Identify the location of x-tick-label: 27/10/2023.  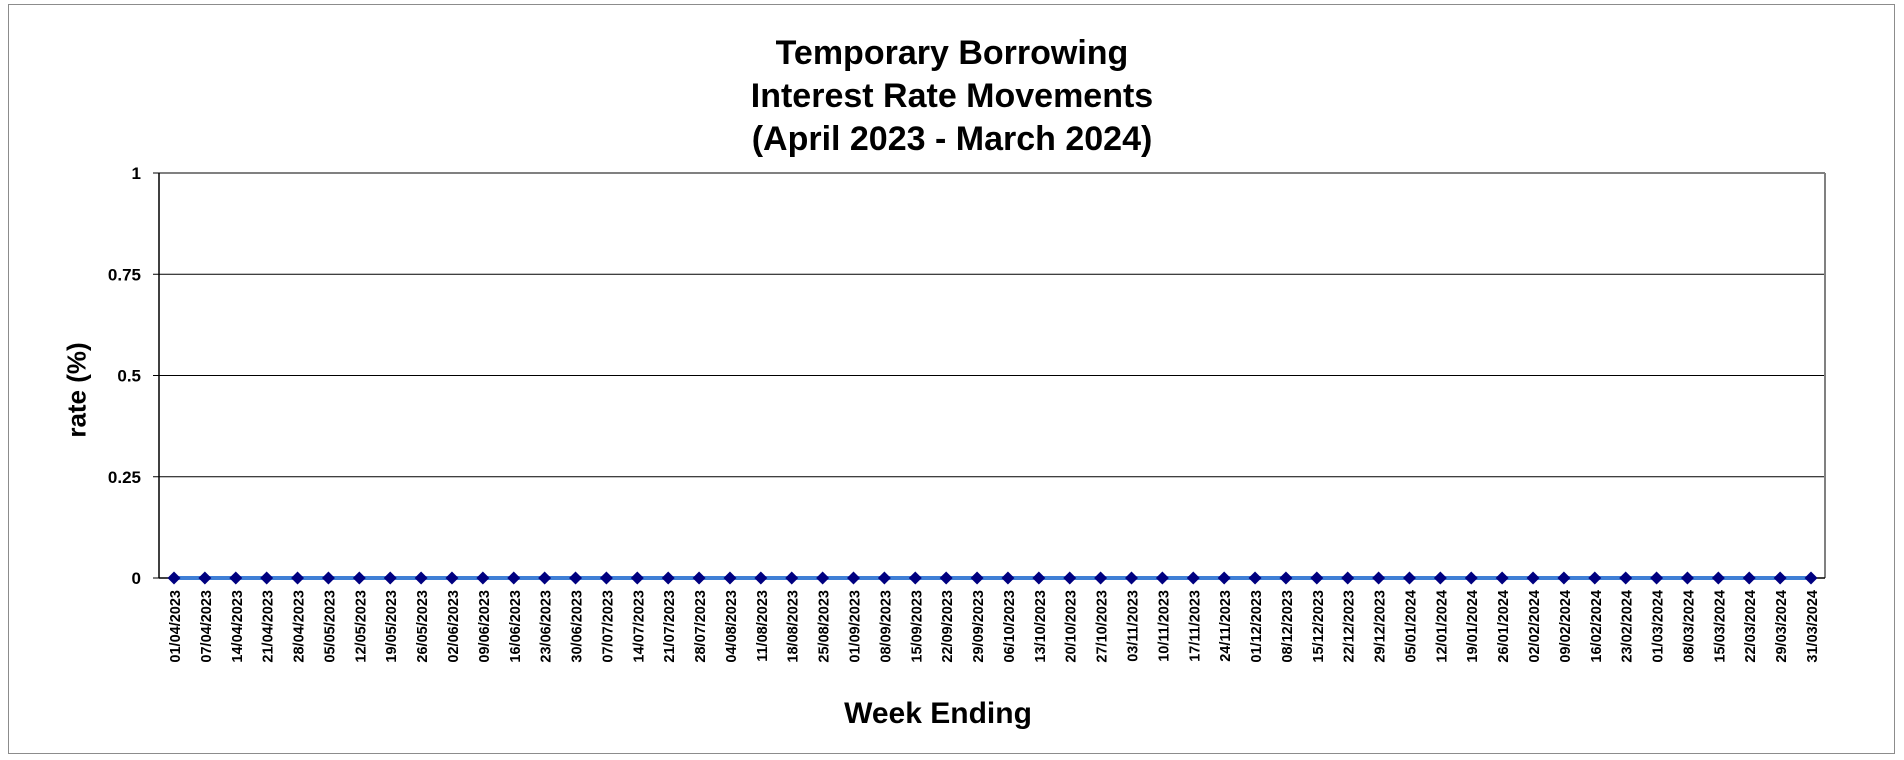
(1103, 626).